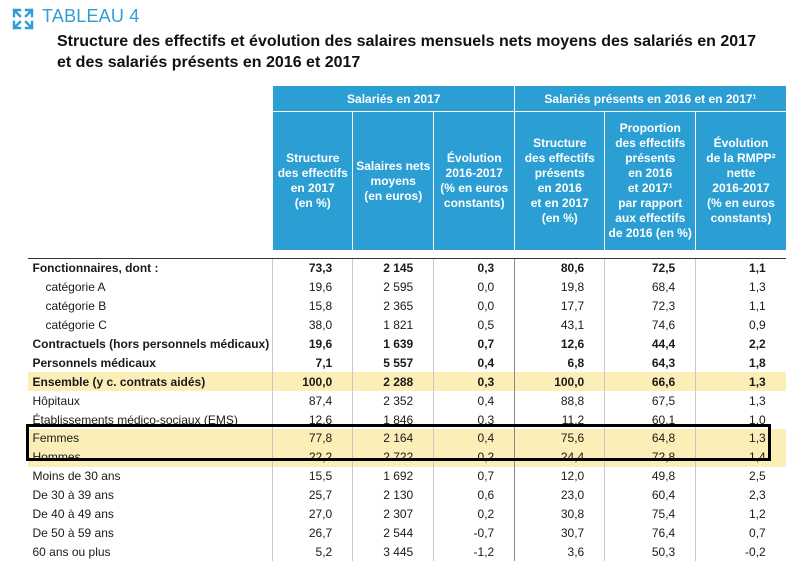 This screenshot has height=561, width=789. What do you see at coordinates (559, 457) in the screenshot?
I see `cell-value: 24,4` at bounding box center [559, 457].